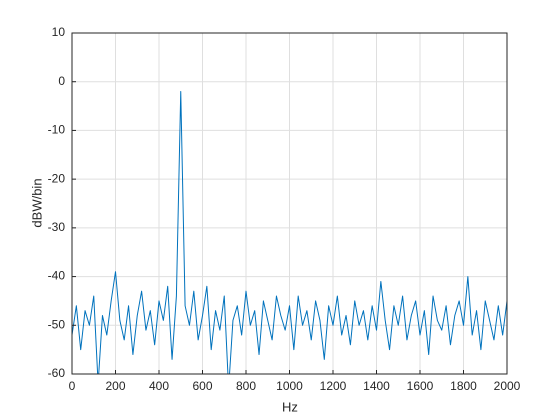  I want to click on y-tick-label: -40, so click(57, 276).